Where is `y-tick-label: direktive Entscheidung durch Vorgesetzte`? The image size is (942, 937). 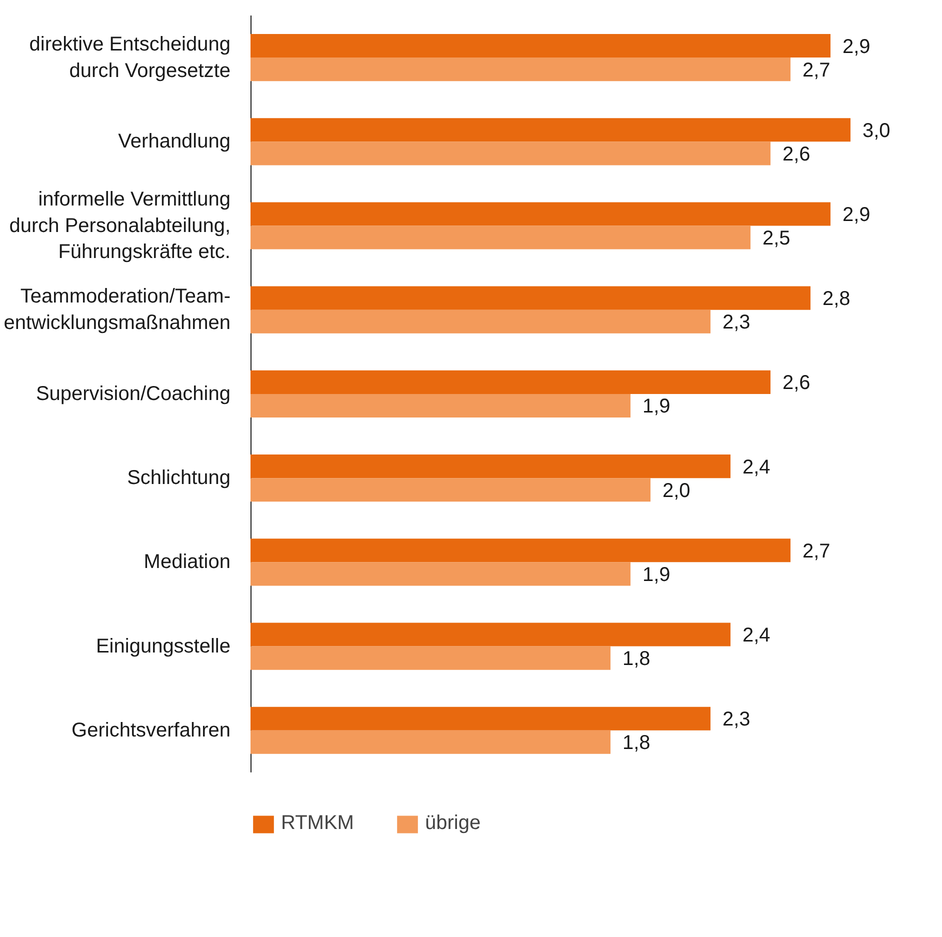 y-tick-label: direktive Entscheidung durch Vorgesetzte is located at coordinates (130, 57).